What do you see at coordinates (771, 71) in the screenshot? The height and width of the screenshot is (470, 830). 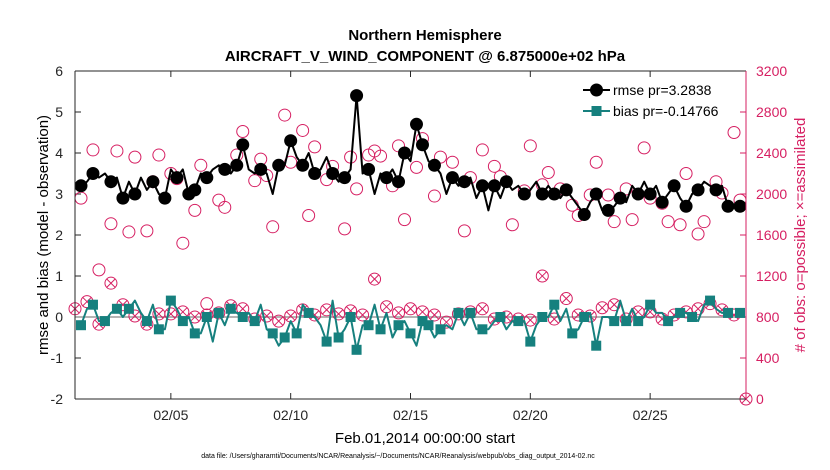 I see `y-right-tick-label: 3200` at bounding box center [771, 71].